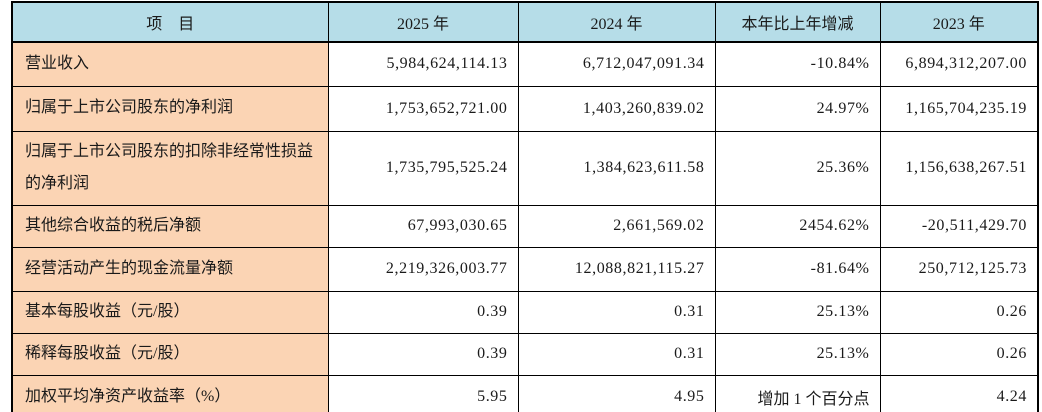 The height and width of the screenshot is (412, 1042). I want to click on cell-yoy-change: 25.36%, so click(797, 168).